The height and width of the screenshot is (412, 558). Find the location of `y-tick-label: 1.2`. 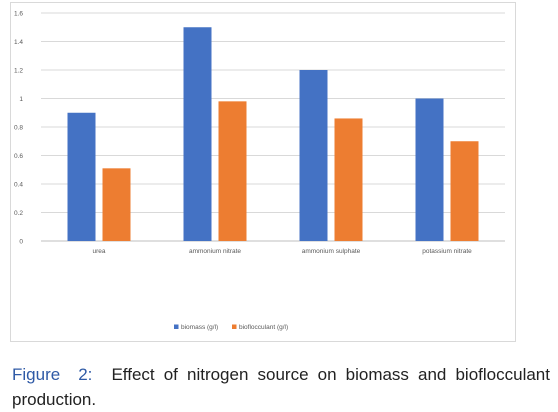

y-tick-label: 1.2 is located at coordinates (18, 71).